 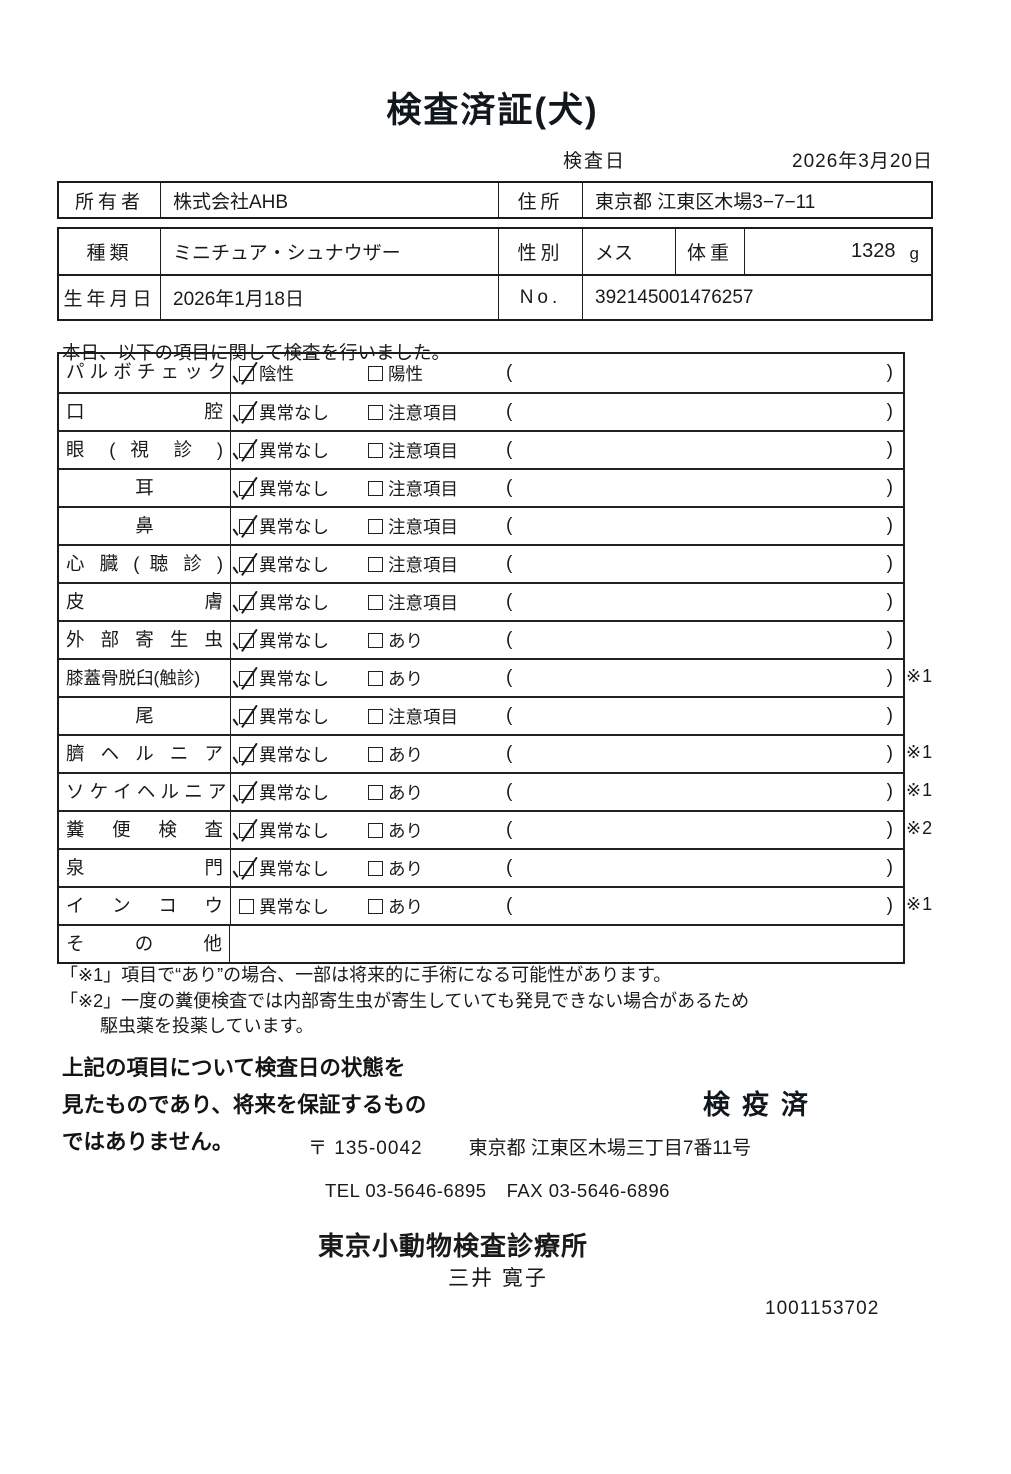 I want to click on checklist-row-heart: 心 臓 ( 聴 診 ) 異常なし 注意項目 (), so click(x=481, y=563).